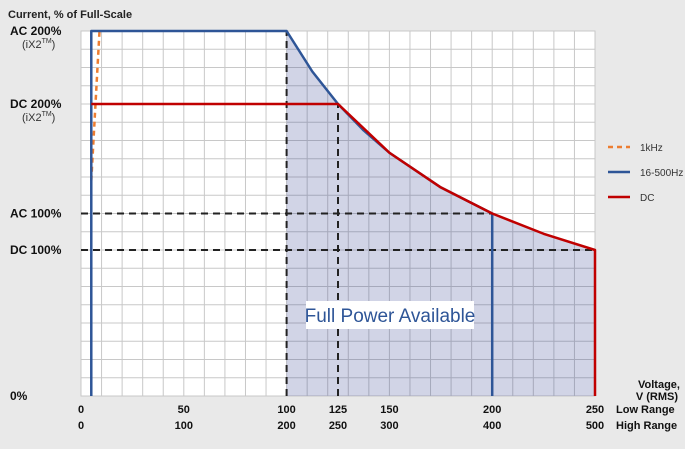 The height and width of the screenshot is (449, 685). What do you see at coordinates (651, 148) in the screenshot?
I see `legend-label: 1kHz` at bounding box center [651, 148].